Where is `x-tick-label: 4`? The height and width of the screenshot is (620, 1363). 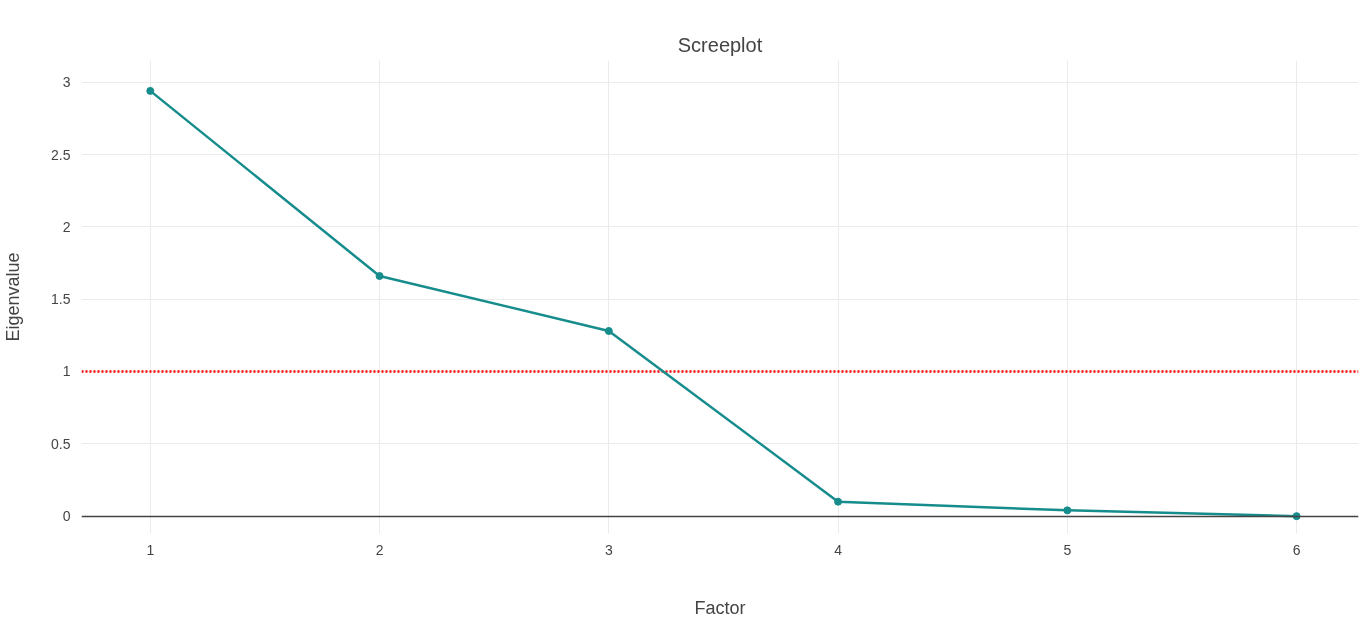 x-tick-label: 4 is located at coordinates (838, 549).